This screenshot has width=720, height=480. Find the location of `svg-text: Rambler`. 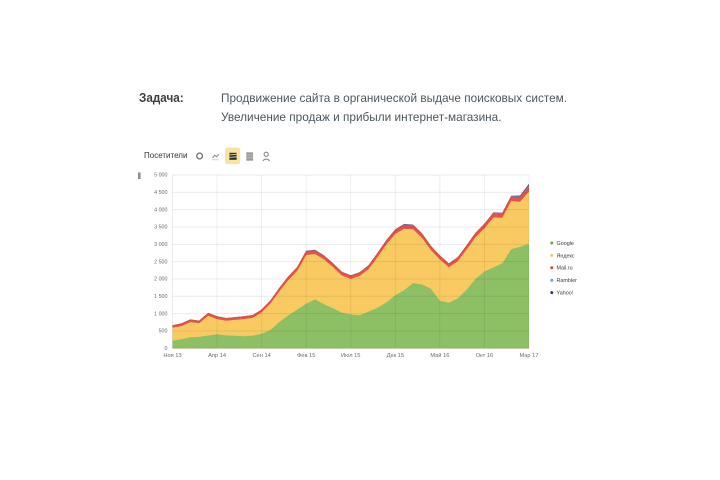

svg-text: Rambler is located at coordinates (567, 281).